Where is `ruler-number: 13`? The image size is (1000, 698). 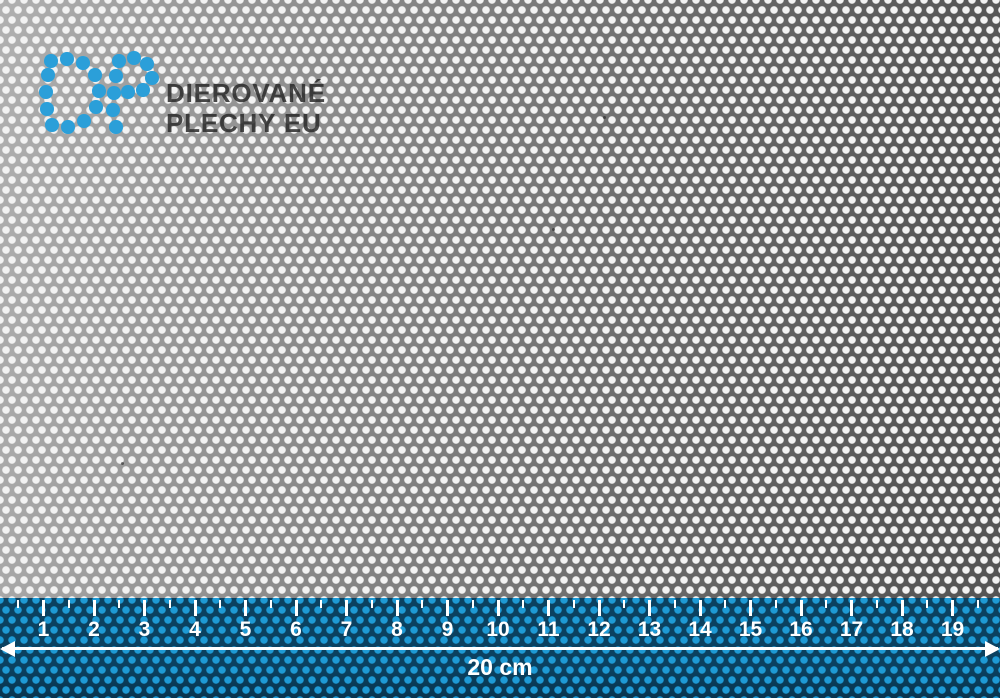
ruler-number: 13 is located at coordinates (649, 629).